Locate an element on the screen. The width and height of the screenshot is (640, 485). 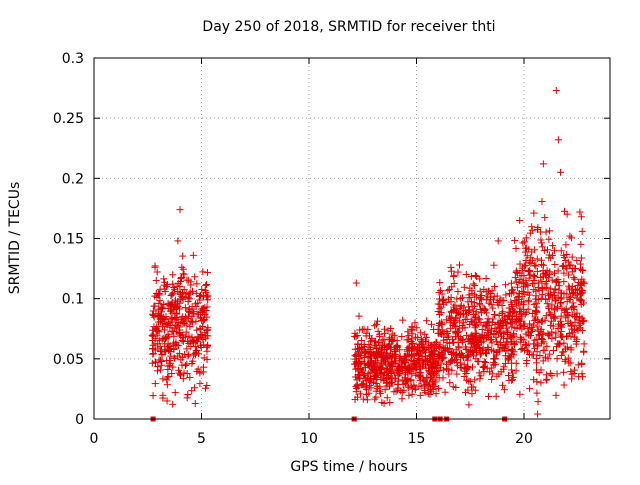
x-tick-label: 5 is located at coordinates (201, 439).